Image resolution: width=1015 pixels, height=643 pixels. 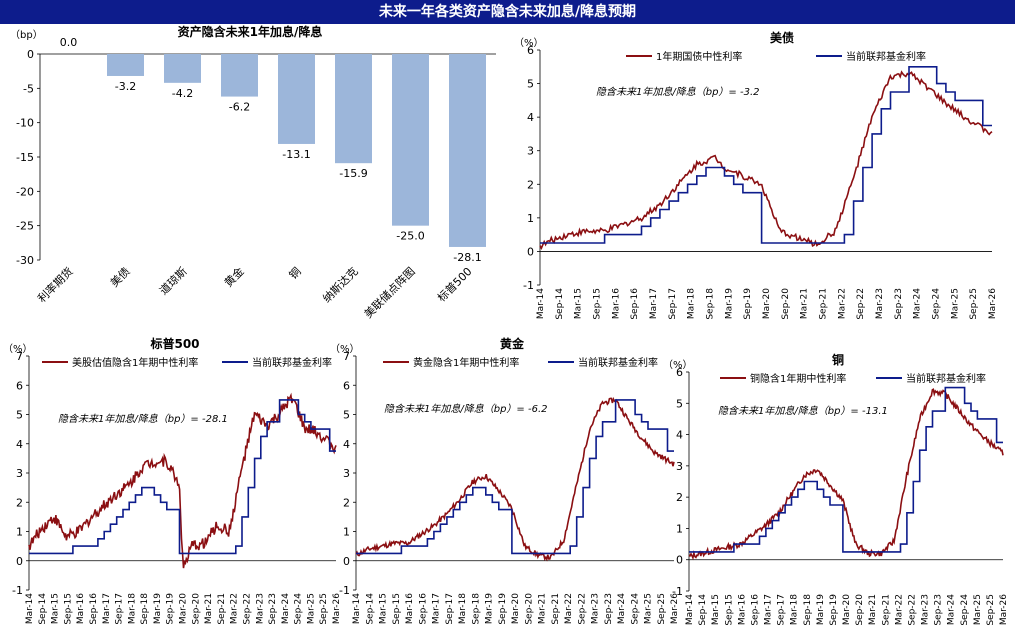 What do you see at coordinates (766, 160) in the screenshot?
I see `neutral-rate-line` at bounding box center [766, 160].